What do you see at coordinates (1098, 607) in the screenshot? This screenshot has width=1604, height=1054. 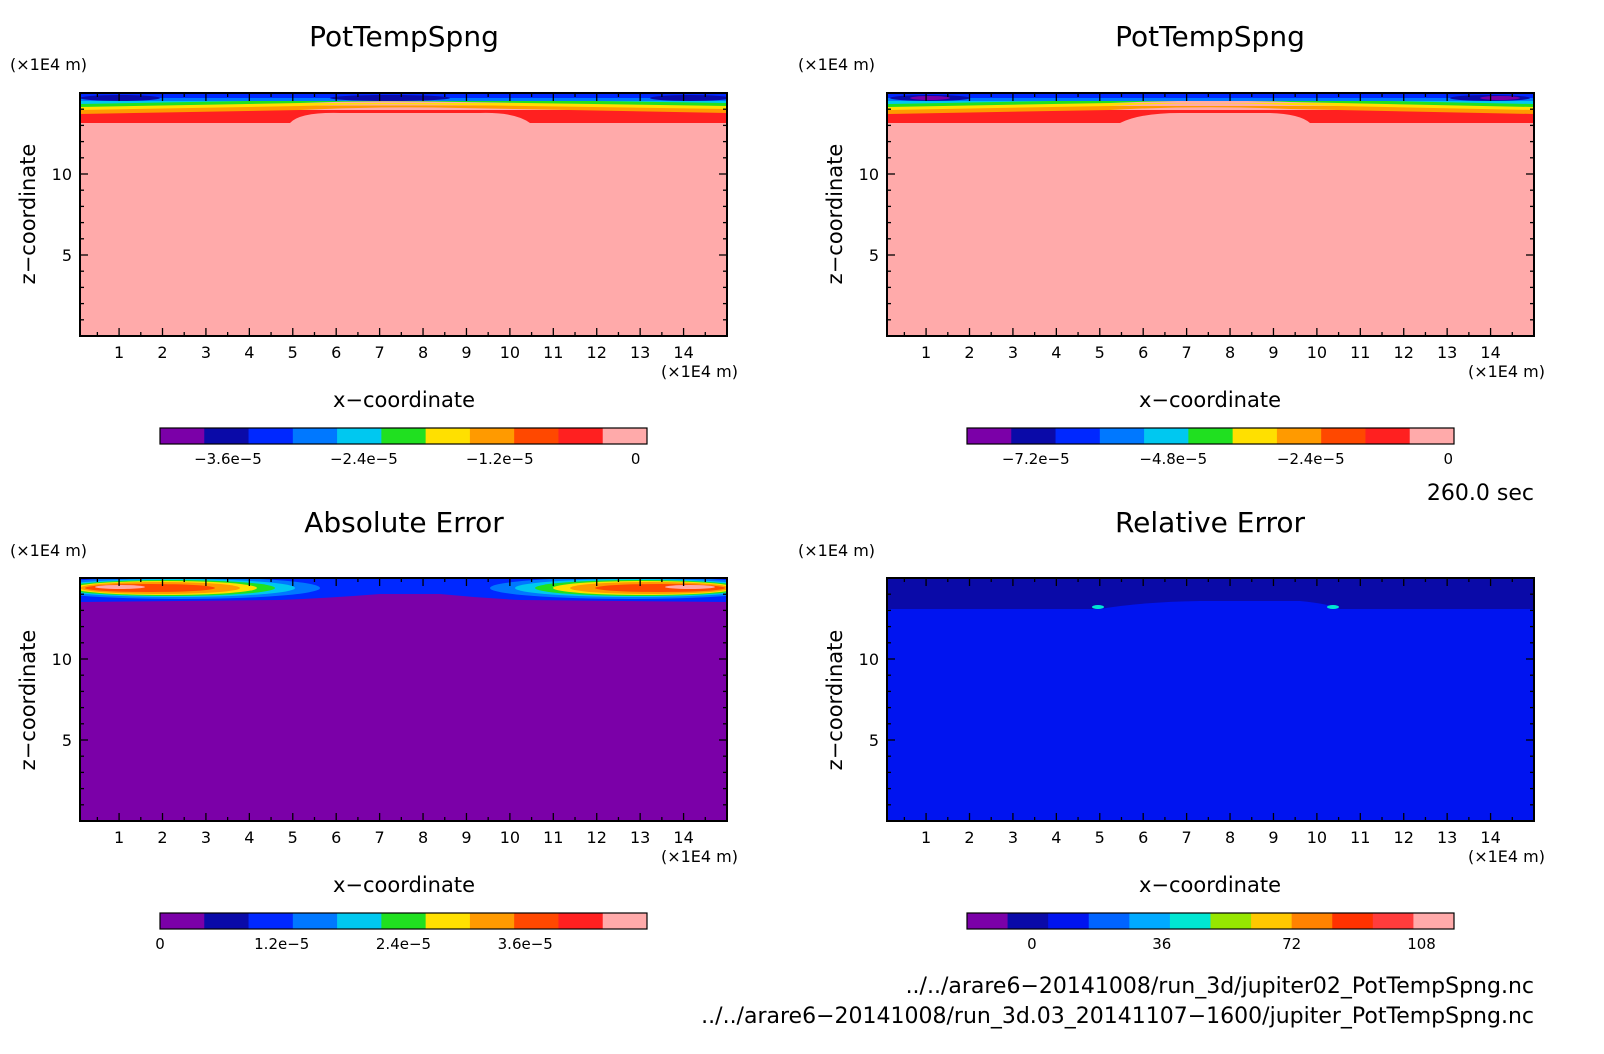 I see `field-spot-left` at bounding box center [1098, 607].